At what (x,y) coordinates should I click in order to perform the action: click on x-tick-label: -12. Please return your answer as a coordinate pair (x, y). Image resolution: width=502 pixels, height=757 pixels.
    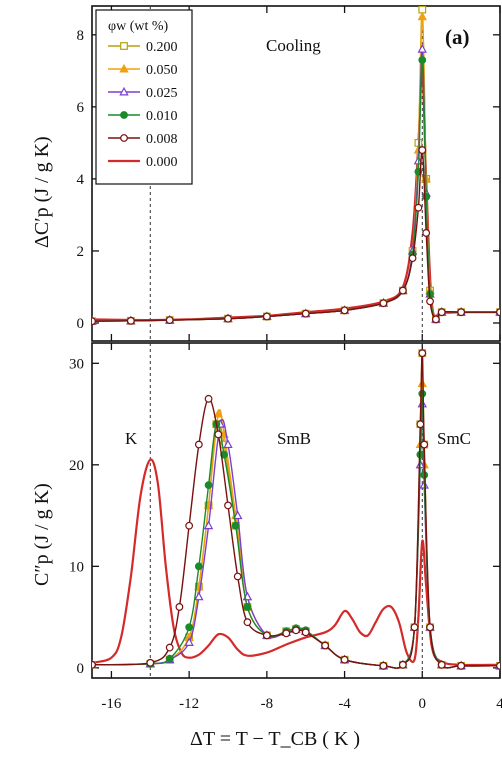
    Looking at the image, I should click on (189, 704).